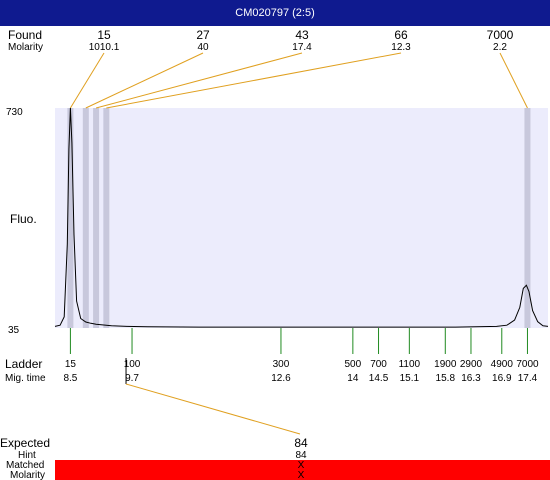  Describe the element at coordinates (378, 364) in the screenshot. I see `ladder-size-4: 700` at that location.